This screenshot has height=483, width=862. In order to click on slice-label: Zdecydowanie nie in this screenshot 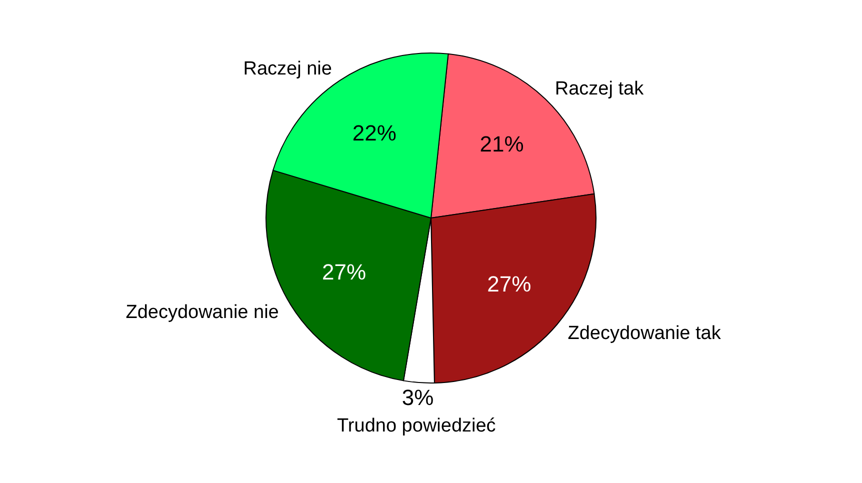, I will do `click(202, 312)`.